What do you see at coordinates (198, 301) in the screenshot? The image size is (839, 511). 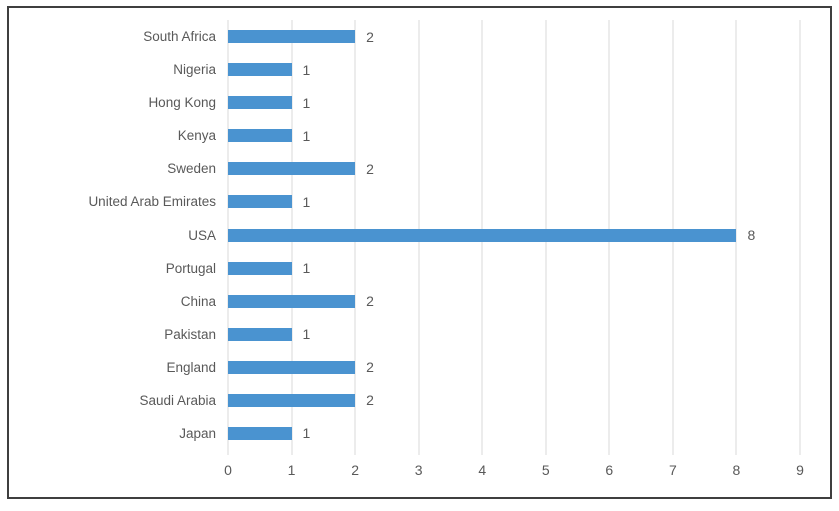 I see `category-label: China` at bounding box center [198, 301].